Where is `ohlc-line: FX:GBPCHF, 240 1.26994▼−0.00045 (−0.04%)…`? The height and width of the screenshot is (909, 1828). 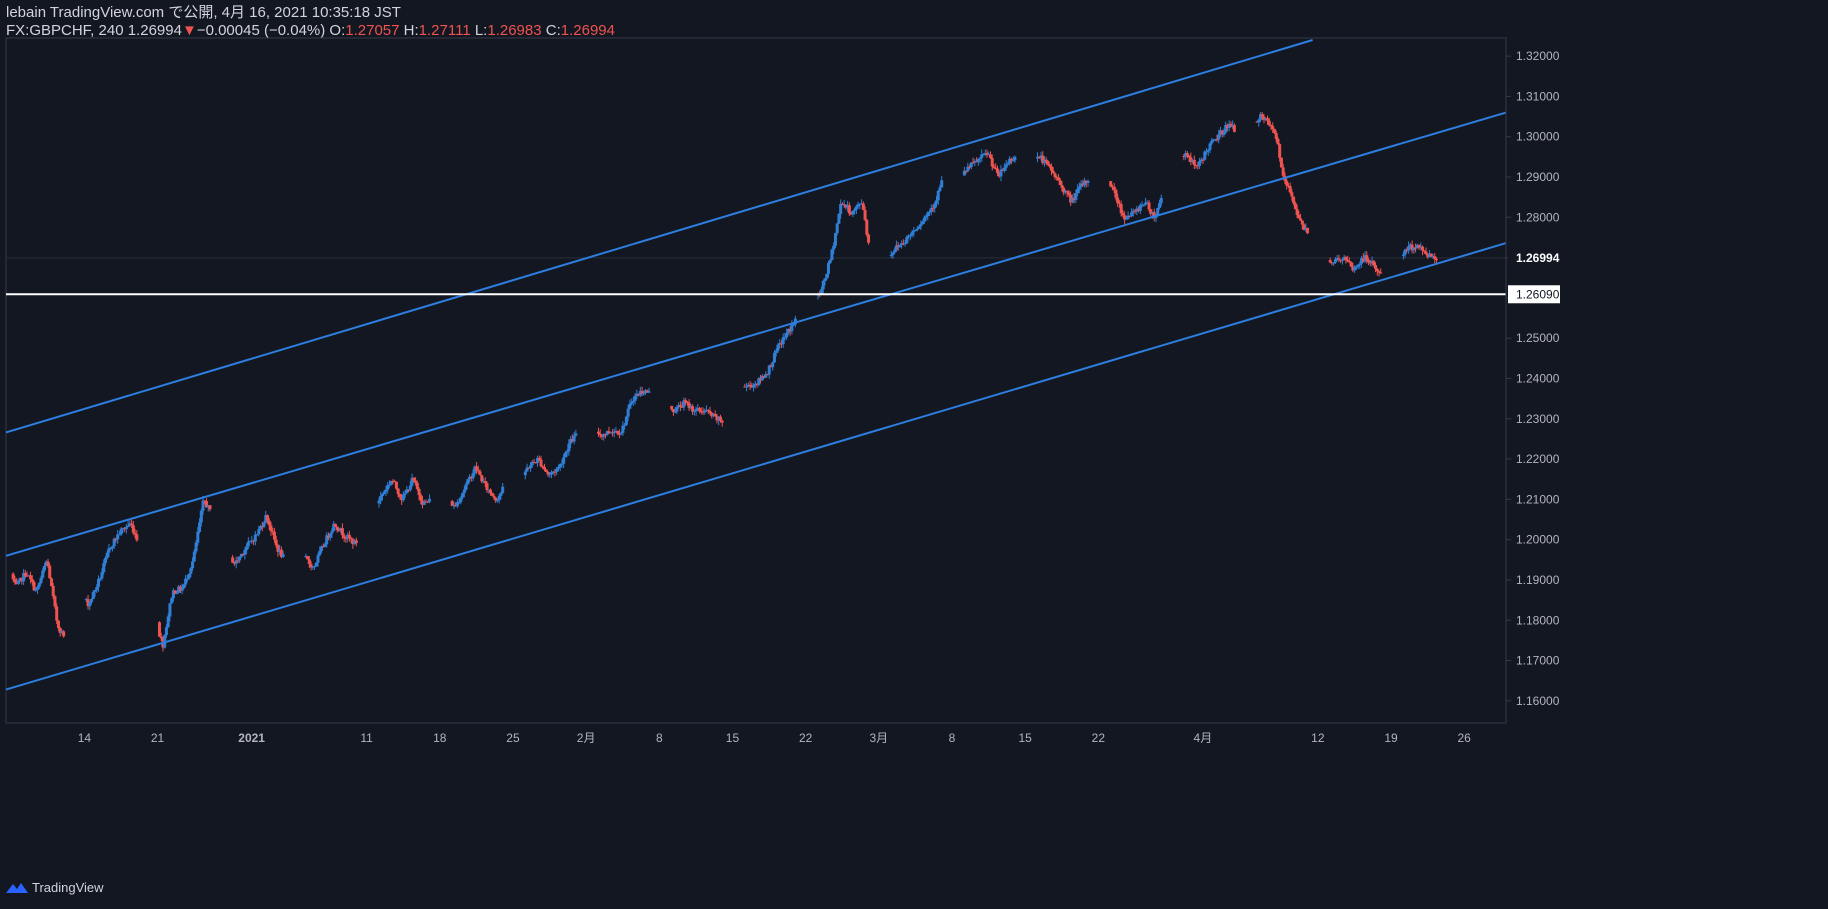 ohlc-line: FX:GBPCHF, 240 1.26994▼−0.00045 (−0.04%)… is located at coordinates (310, 31).